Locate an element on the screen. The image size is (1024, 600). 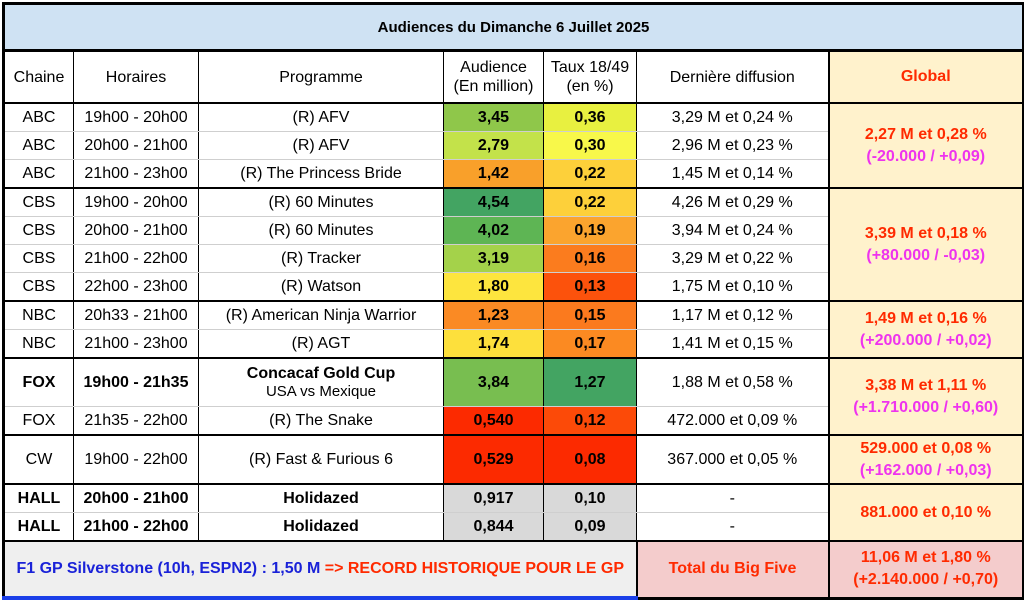
cell-horaires: 22h00 - 23h00 is located at coordinates (136, 287).